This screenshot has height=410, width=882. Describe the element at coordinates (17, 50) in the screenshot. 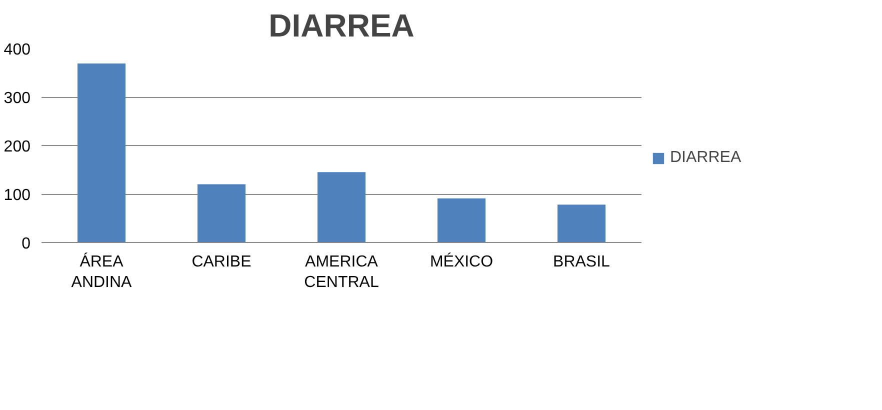

I see `y-tick-label: 400` at that location.